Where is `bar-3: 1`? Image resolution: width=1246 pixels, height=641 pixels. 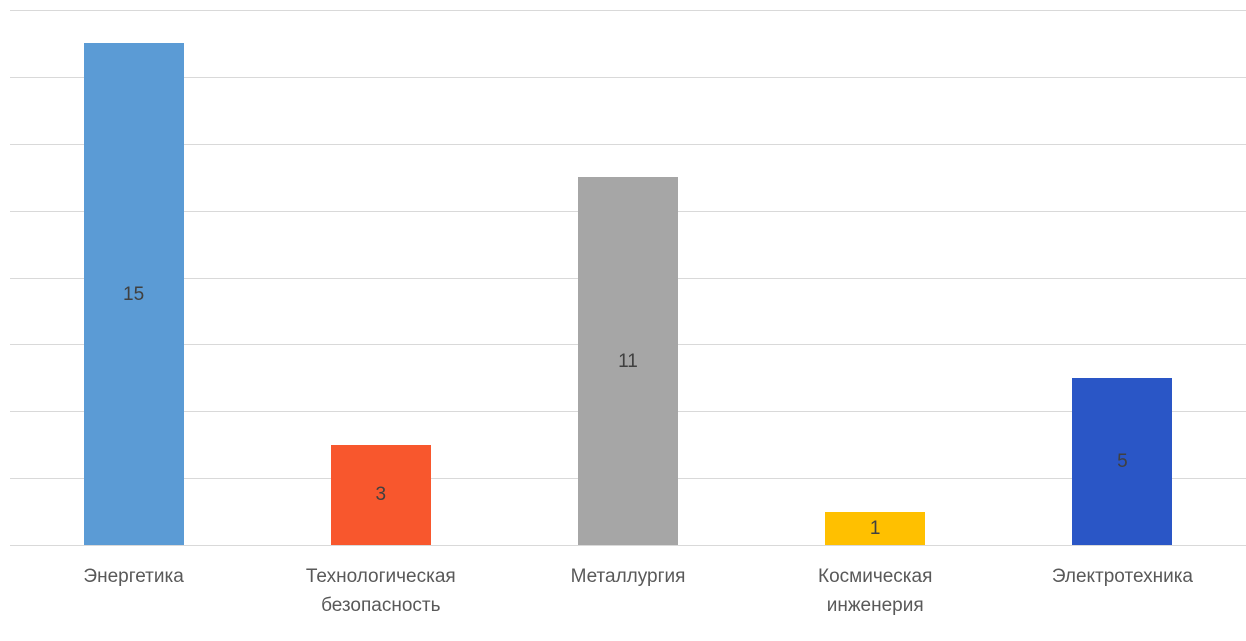 bar-3: 1 is located at coordinates (875, 528).